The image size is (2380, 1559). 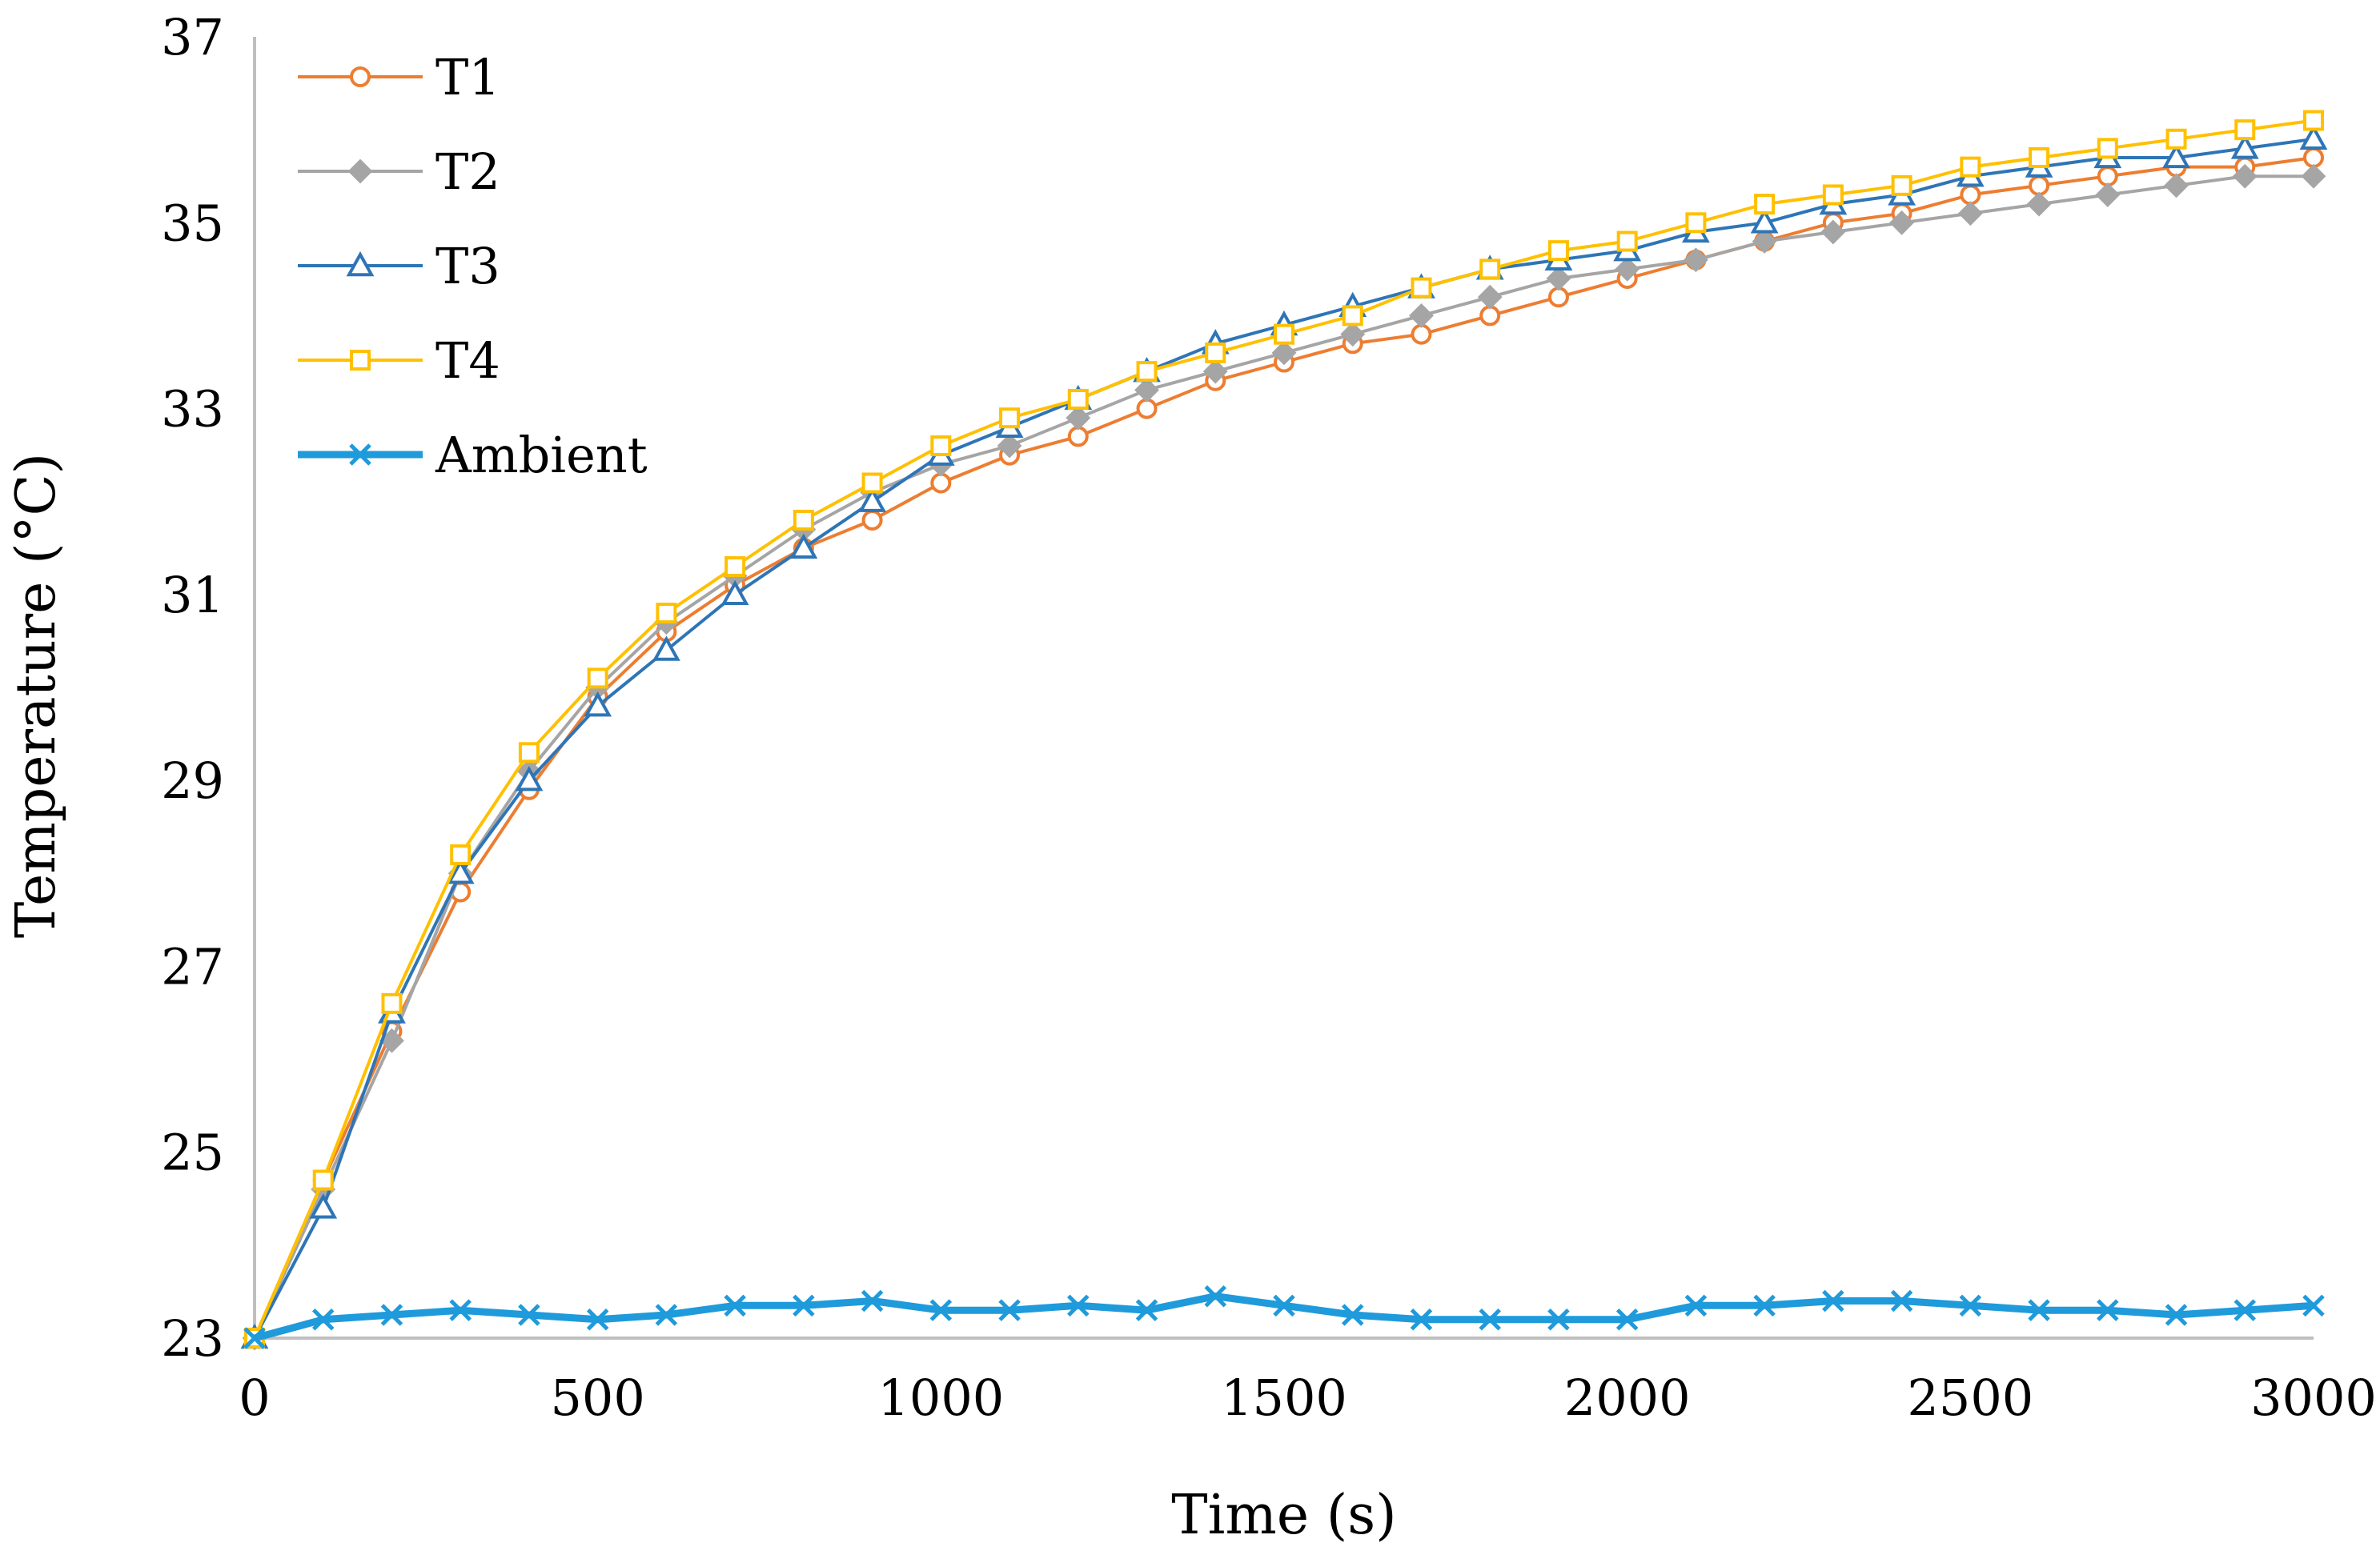 I want to click on x-tick-label: 2000, so click(x=1627, y=1398).